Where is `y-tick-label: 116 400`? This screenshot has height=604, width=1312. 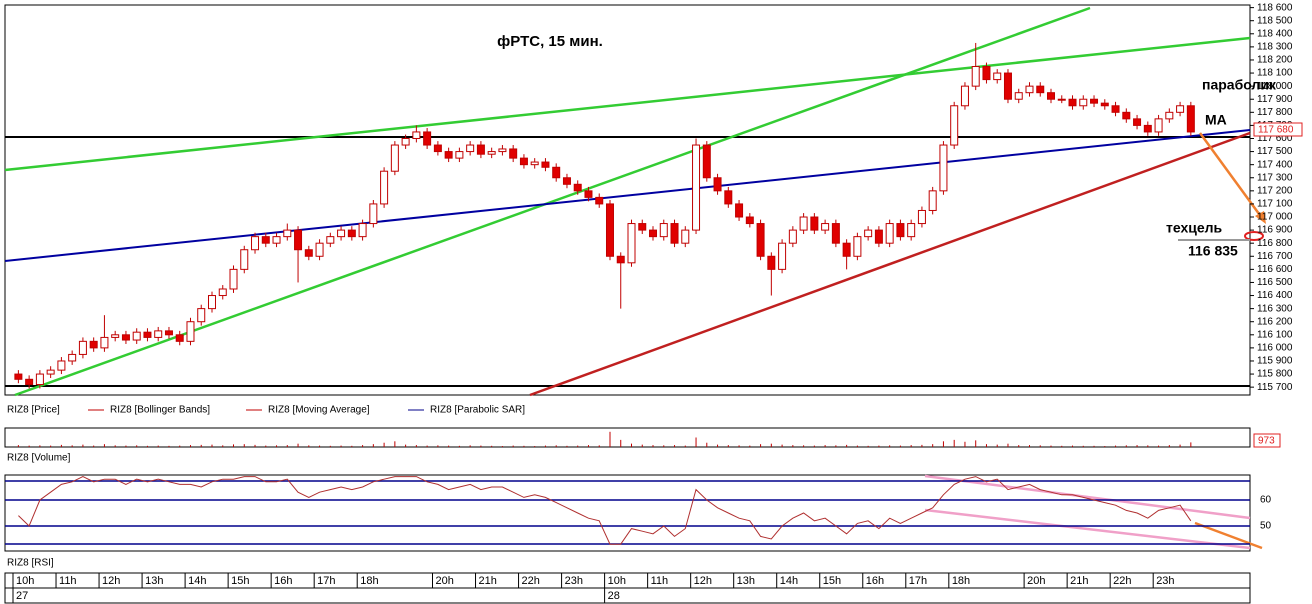 y-tick-label: 116 400 is located at coordinates (1275, 295).